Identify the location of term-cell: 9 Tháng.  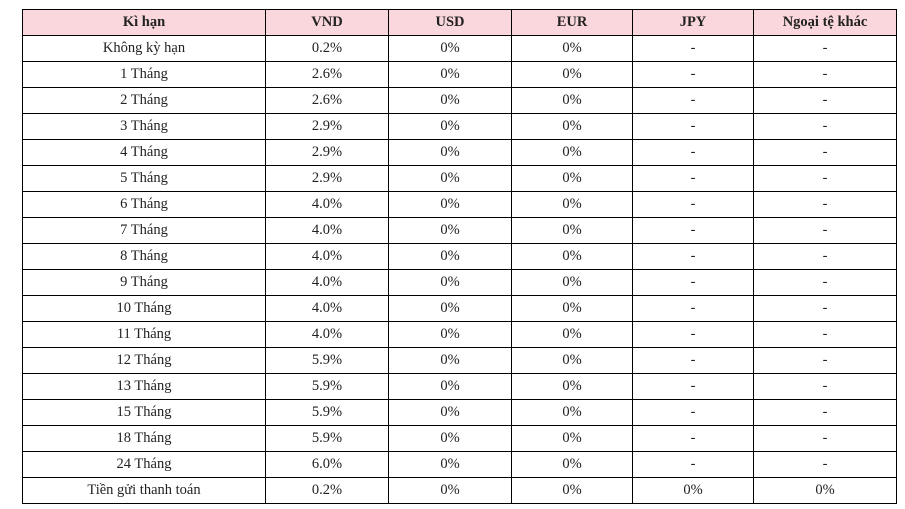
(144, 282).